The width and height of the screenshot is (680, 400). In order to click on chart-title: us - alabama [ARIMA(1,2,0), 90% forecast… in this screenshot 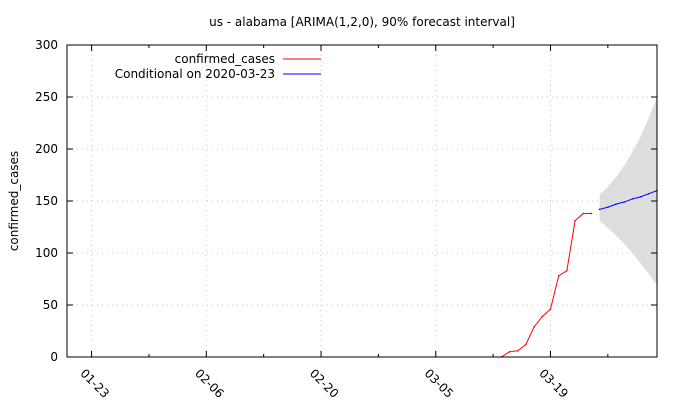, I will do `click(362, 22)`.